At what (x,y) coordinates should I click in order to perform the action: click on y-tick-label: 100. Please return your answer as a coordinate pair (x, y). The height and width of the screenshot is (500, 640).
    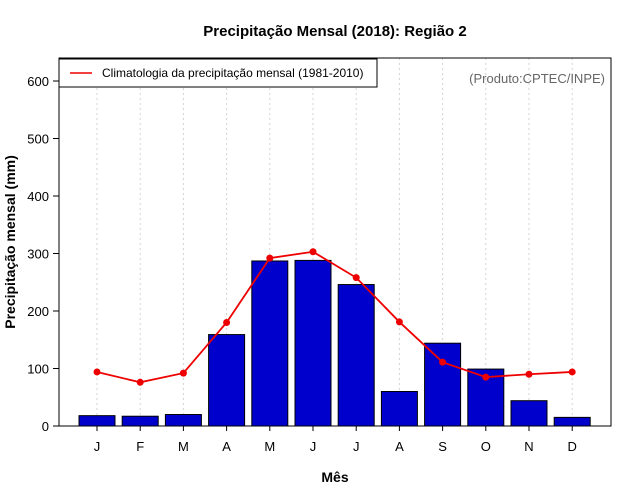
    Looking at the image, I should click on (38, 369).